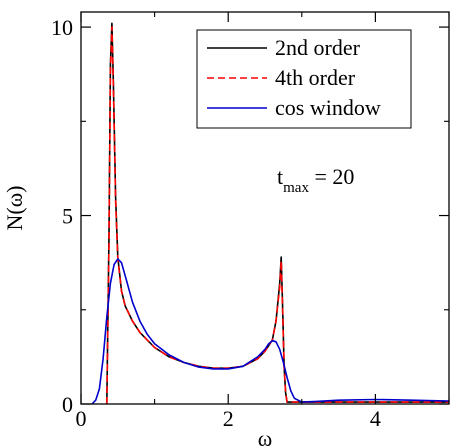 The width and height of the screenshot is (461, 448). I want to click on tmax-annotation: tmax = 20, so click(315, 180).